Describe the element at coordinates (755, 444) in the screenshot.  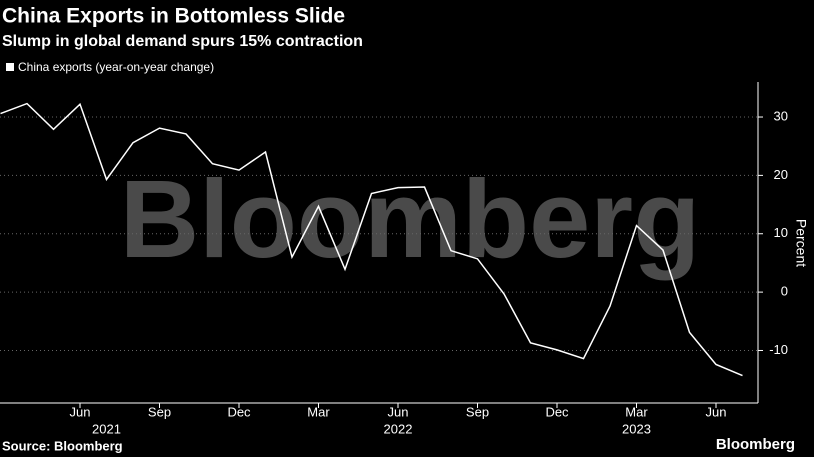
I see `logo: Bloomberg` at that location.